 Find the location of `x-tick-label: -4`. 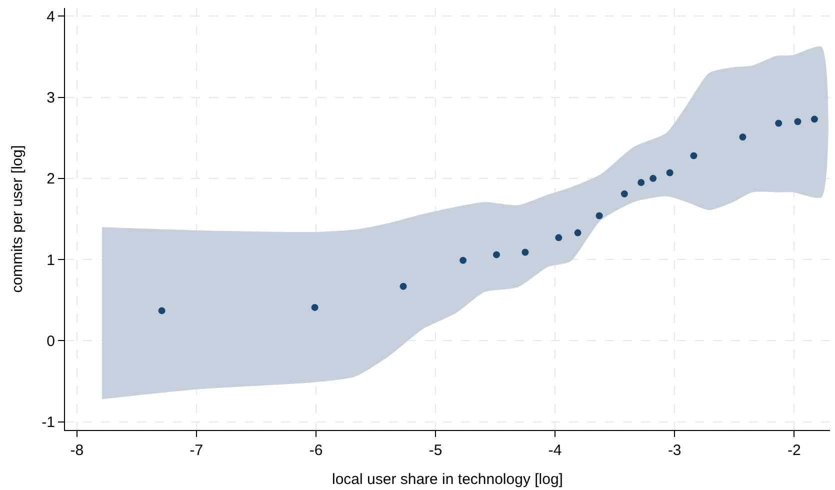

x-tick-label: -4 is located at coordinates (555, 450).